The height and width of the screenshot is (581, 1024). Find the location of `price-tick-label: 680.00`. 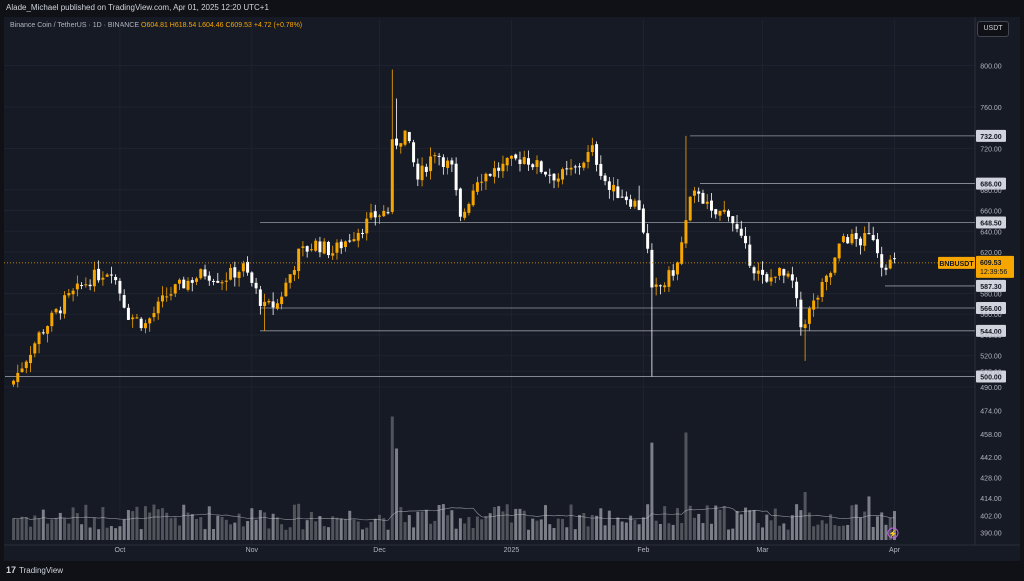

price-tick-label: 680.00 is located at coordinates (991, 191).